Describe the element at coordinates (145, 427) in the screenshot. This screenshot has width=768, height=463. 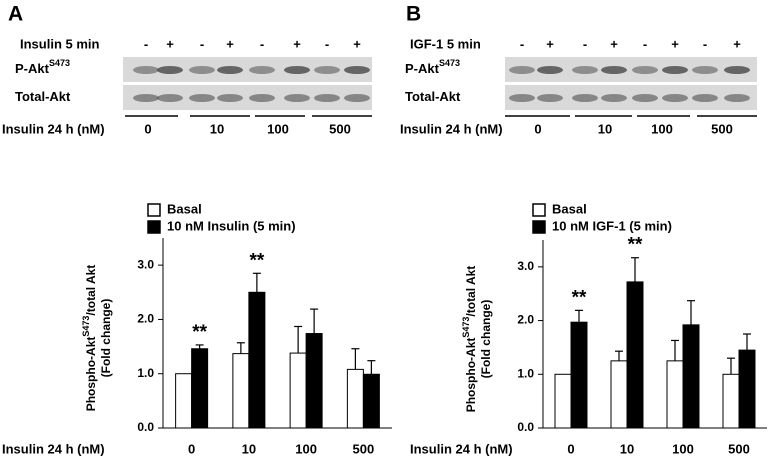
I see `y-tick-label: 0.0` at that location.